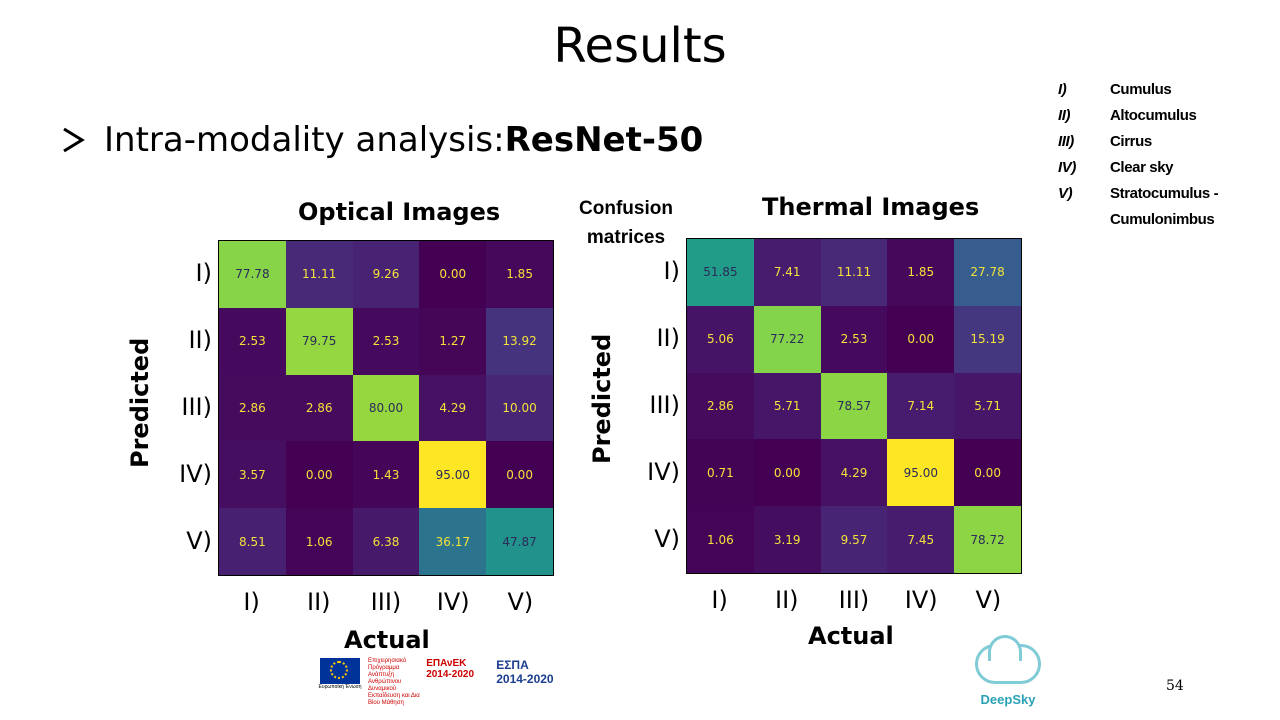 This screenshot has height=720, width=1280. I want to click on heatmap-cell: 6.38, so click(386, 541).